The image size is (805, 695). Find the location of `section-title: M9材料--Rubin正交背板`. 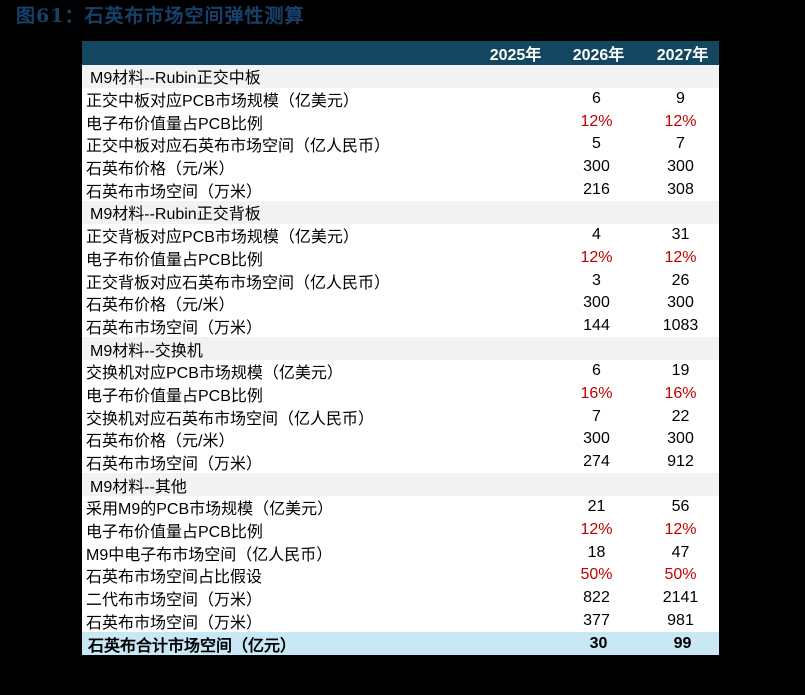

section-title: M9材料--Rubin正交背板 is located at coordinates (175, 215).